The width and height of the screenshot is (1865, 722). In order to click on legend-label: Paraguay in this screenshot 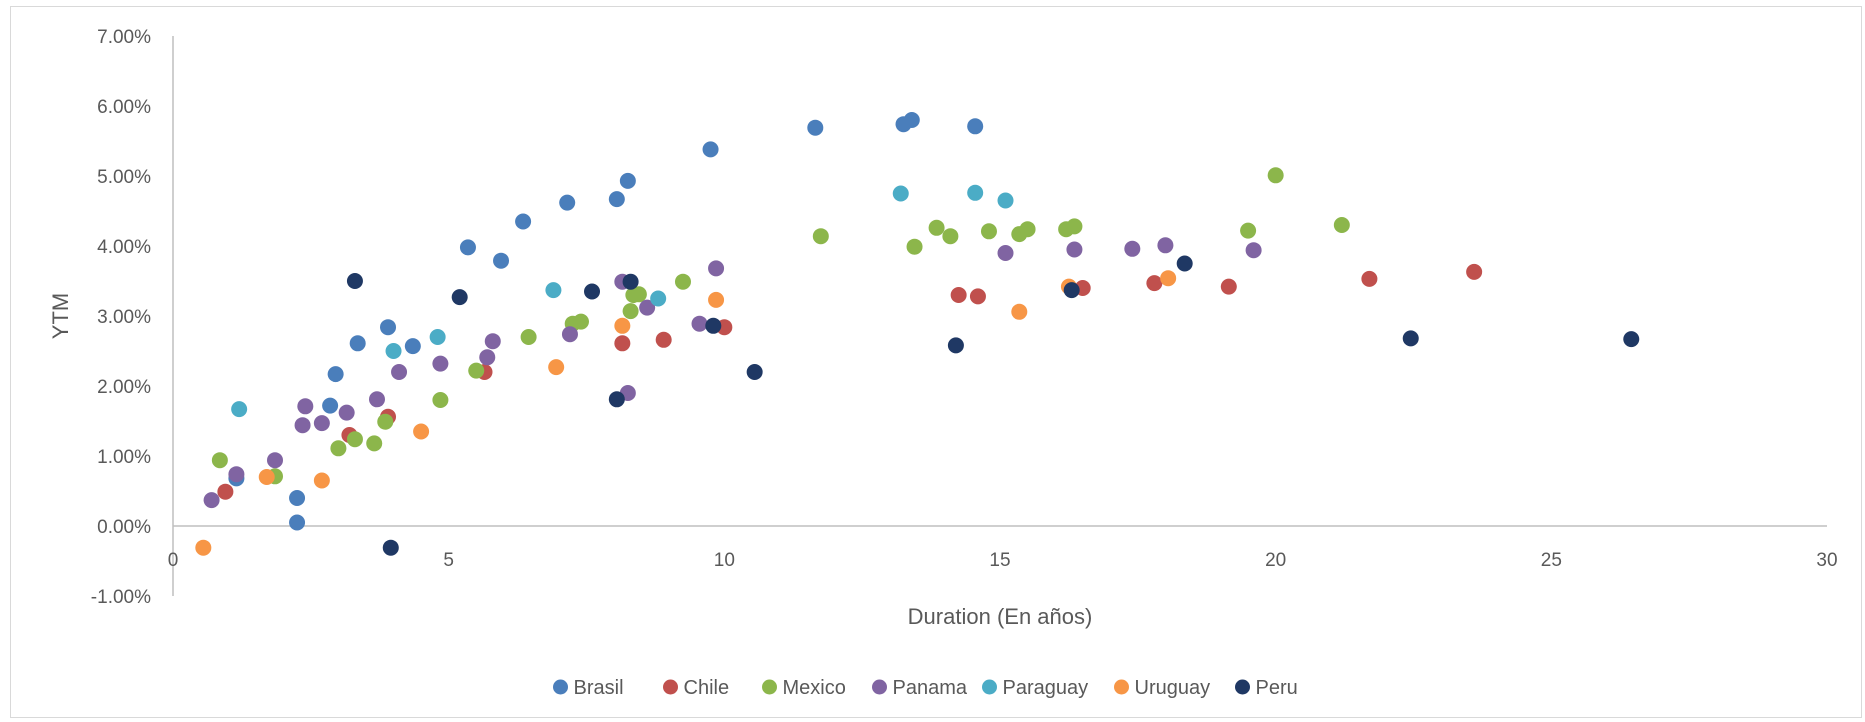, I will do `click(1046, 688)`.